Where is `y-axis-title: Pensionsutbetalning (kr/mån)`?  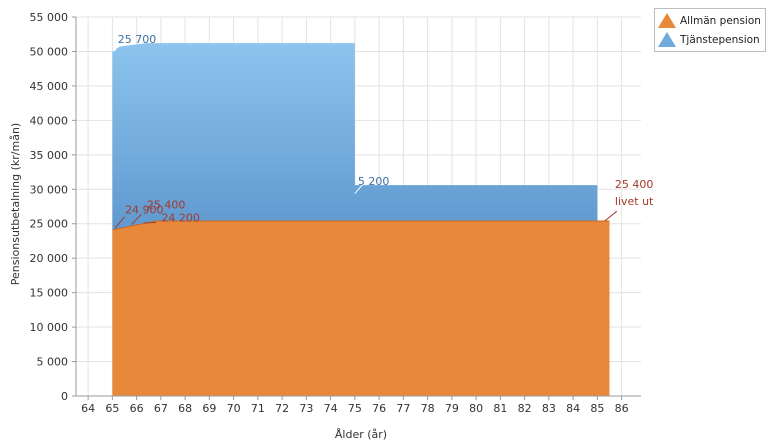
y-axis-title: Pensionsutbetalning (kr/mån) is located at coordinates (15, 204).